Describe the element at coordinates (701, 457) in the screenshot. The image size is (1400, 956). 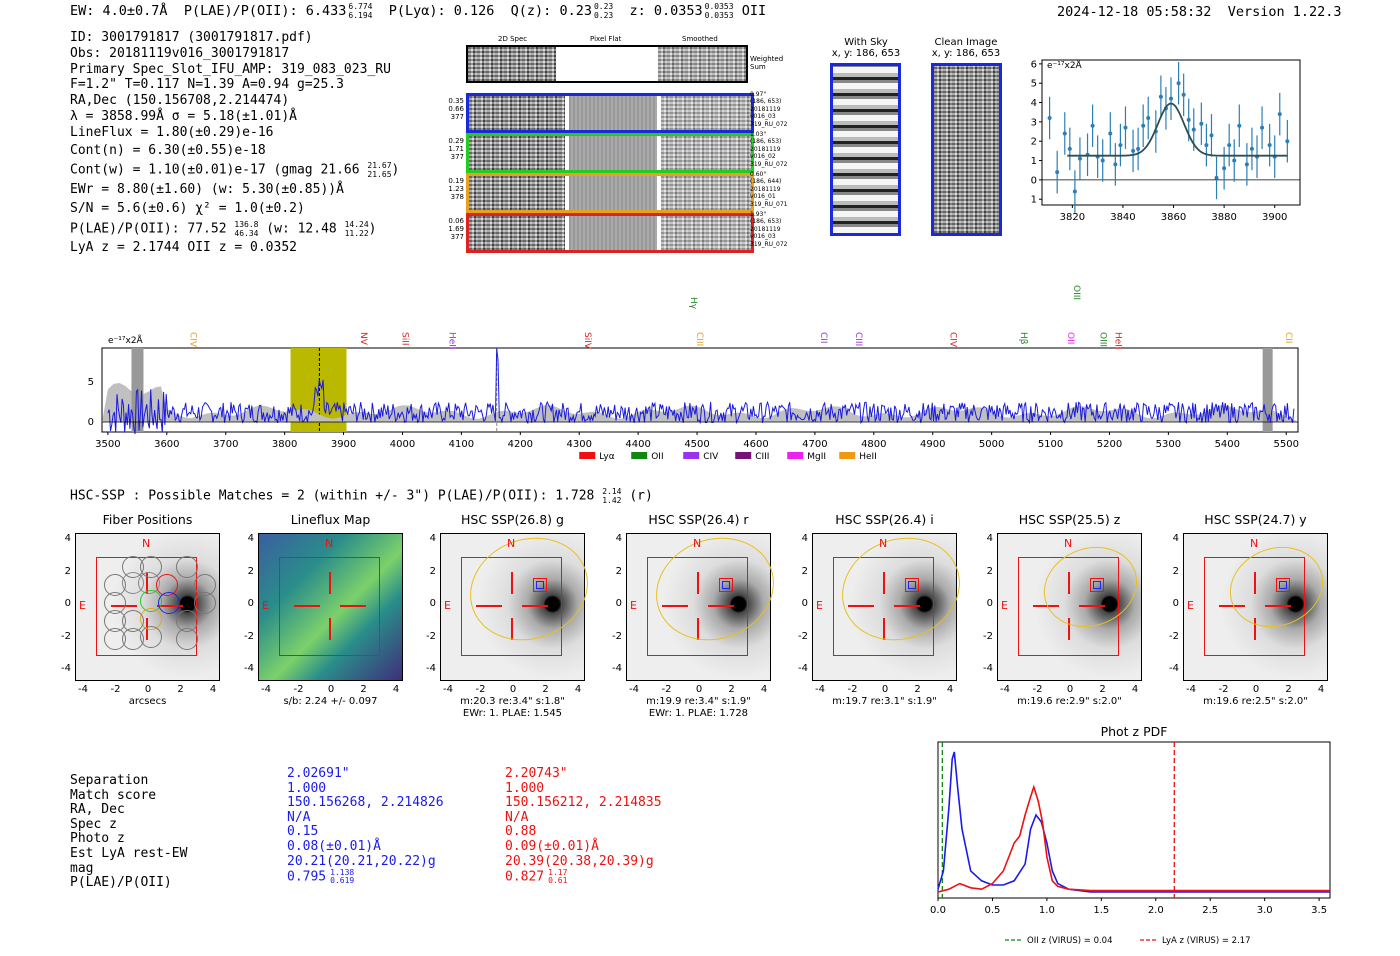
I see `legend-entry: CIV` at that location.